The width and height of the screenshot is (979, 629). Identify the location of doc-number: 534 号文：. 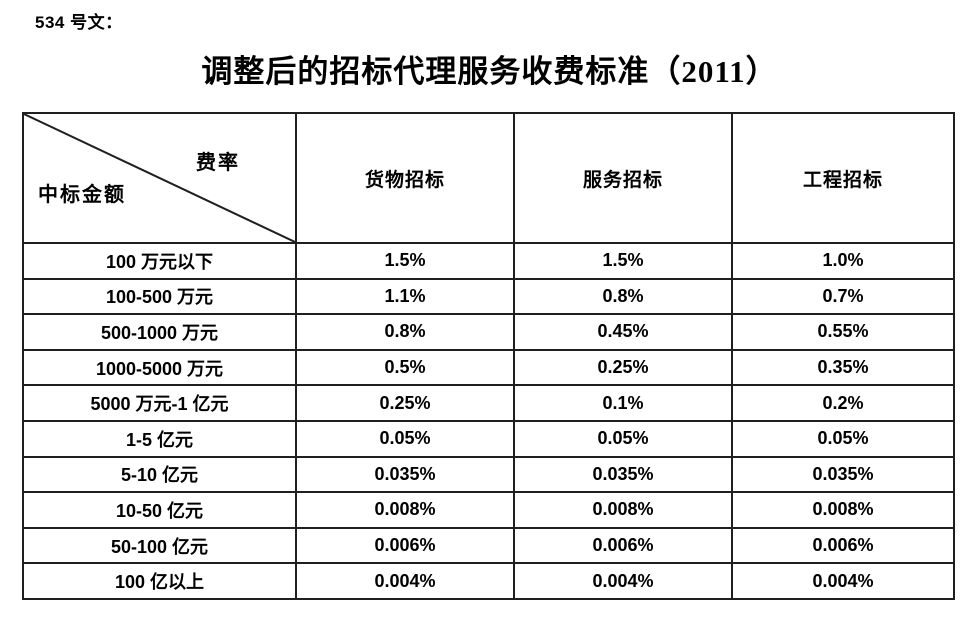
(79, 22).